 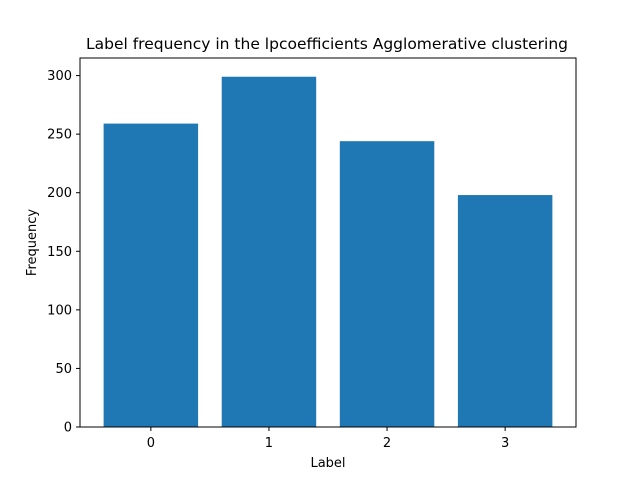 I want to click on x-tick-label: 2, so click(x=387, y=443).